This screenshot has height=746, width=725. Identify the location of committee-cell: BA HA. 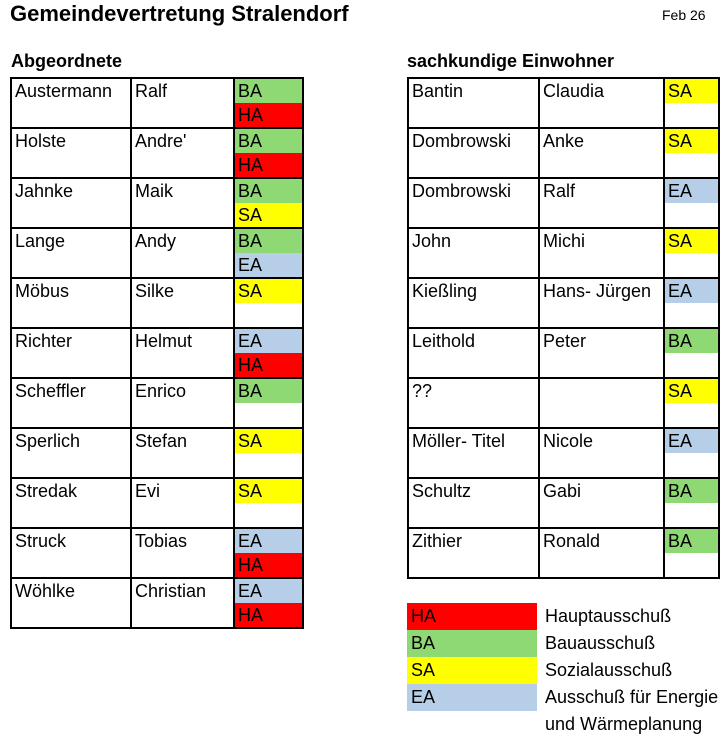
(268, 103).